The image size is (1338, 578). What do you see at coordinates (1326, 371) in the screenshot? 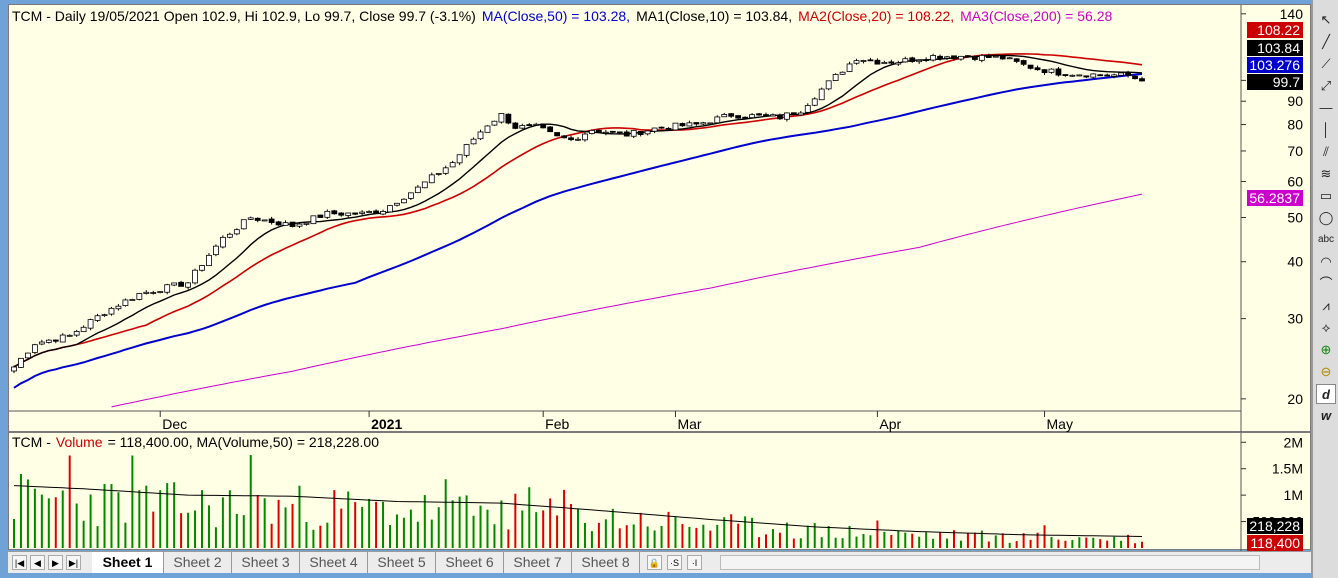
I see `zoom-out-icon: ⊖` at bounding box center [1326, 371].